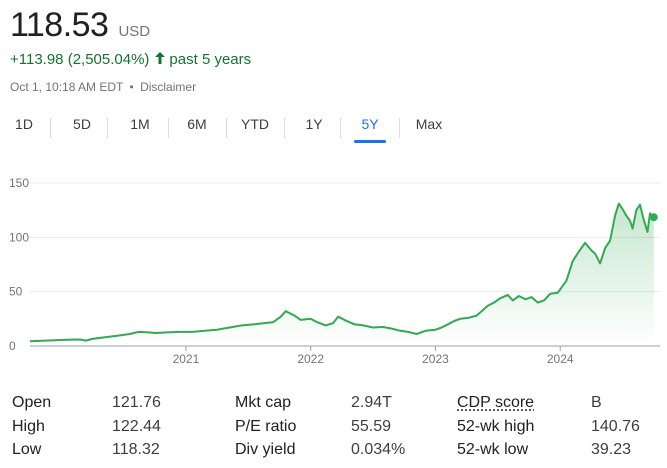  I want to click on stat-label-high: High, so click(28, 426).